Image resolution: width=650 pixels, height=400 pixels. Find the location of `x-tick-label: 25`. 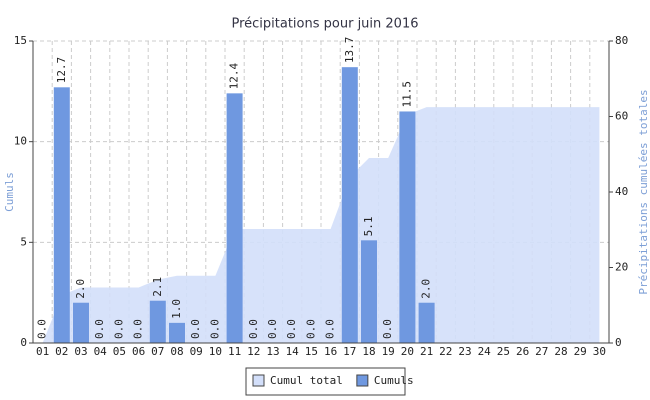

x-tick-label: 25 is located at coordinates (503, 351).